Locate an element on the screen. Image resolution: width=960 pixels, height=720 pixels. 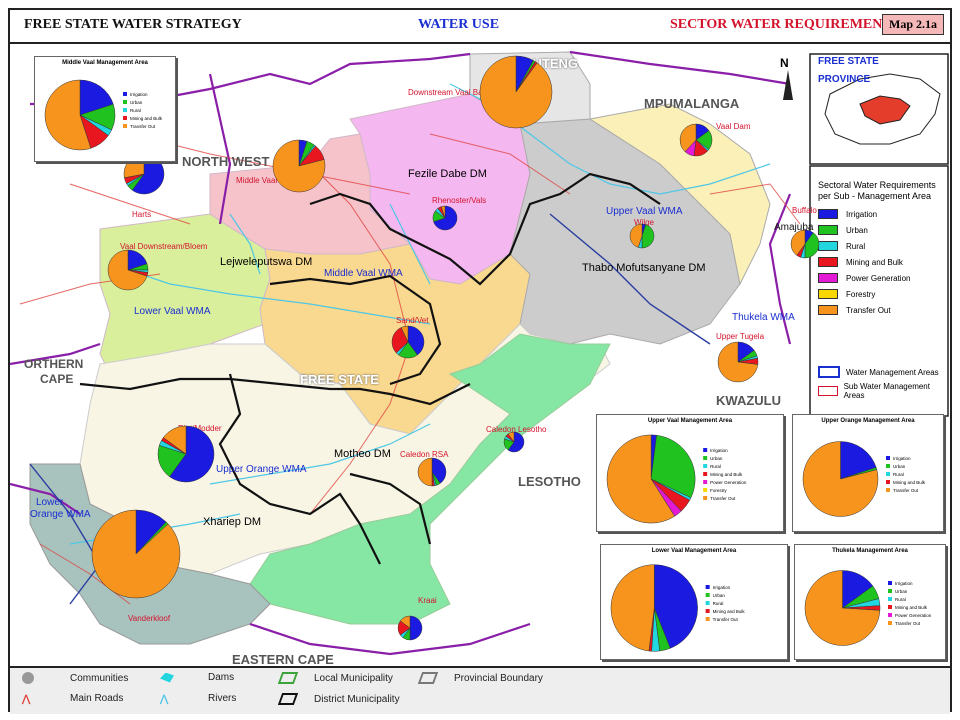
local-municipality-icon is located at coordinates (288, 678).